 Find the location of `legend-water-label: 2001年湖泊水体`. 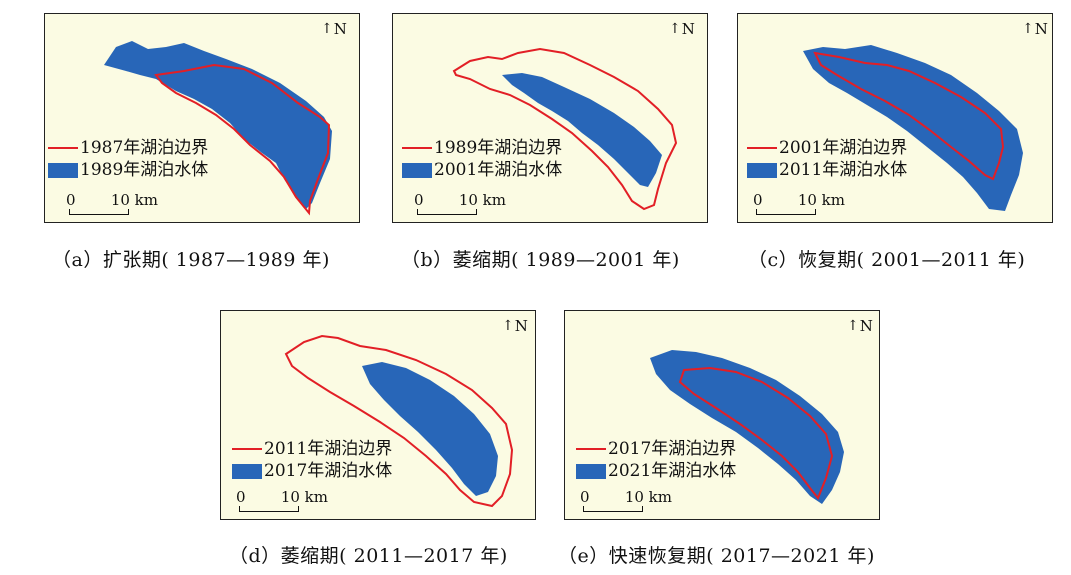

legend-water-label: 2001年湖泊水体 is located at coordinates (498, 169).